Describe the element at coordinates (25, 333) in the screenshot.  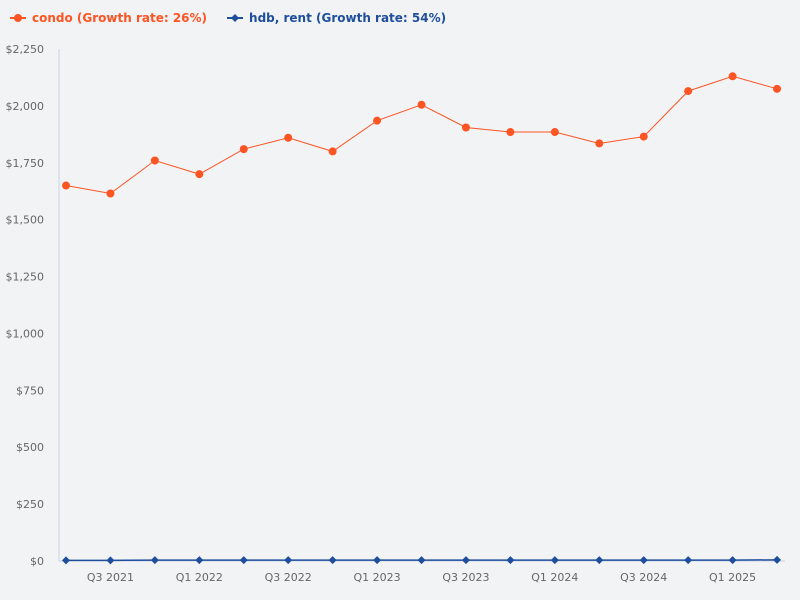
I see `y-tick-label: $1,000` at that location.